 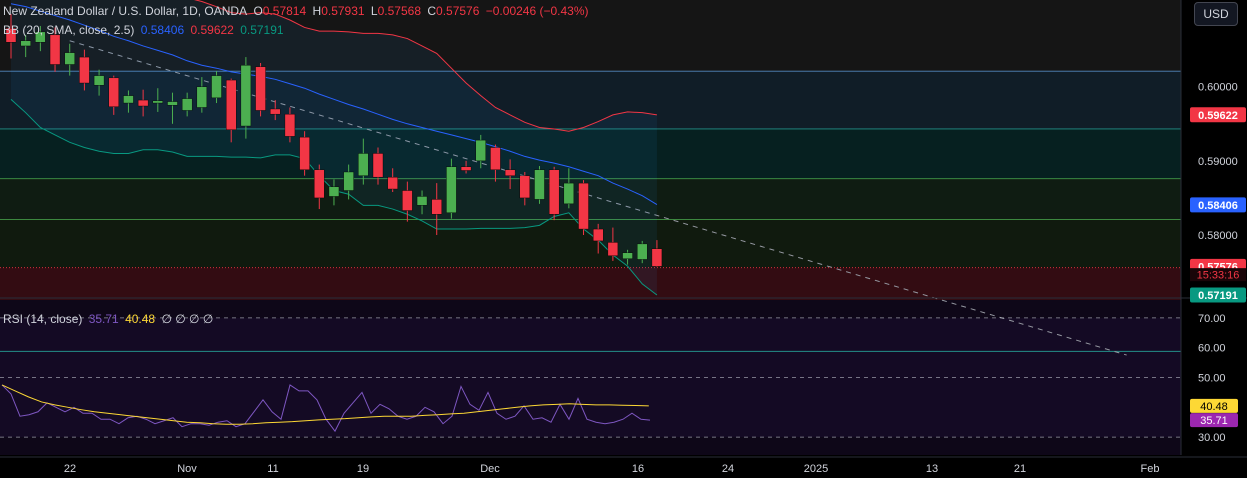 I want to click on price-tag: 15:33:16, so click(x=1218, y=275).